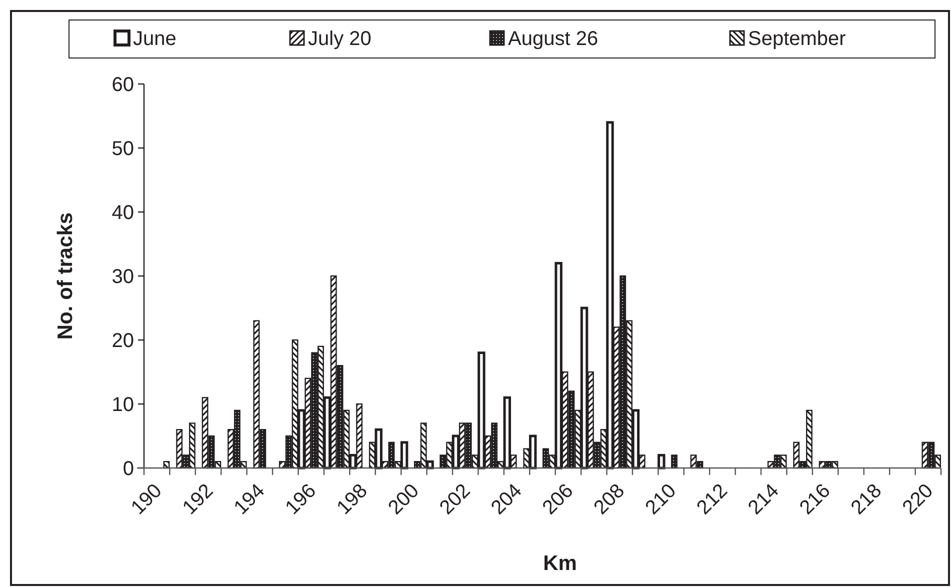 The width and height of the screenshot is (951, 587). What do you see at coordinates (660, 500) in the screenshot?
I see `x-tick-label: 210` at bounding box center [660, 500].